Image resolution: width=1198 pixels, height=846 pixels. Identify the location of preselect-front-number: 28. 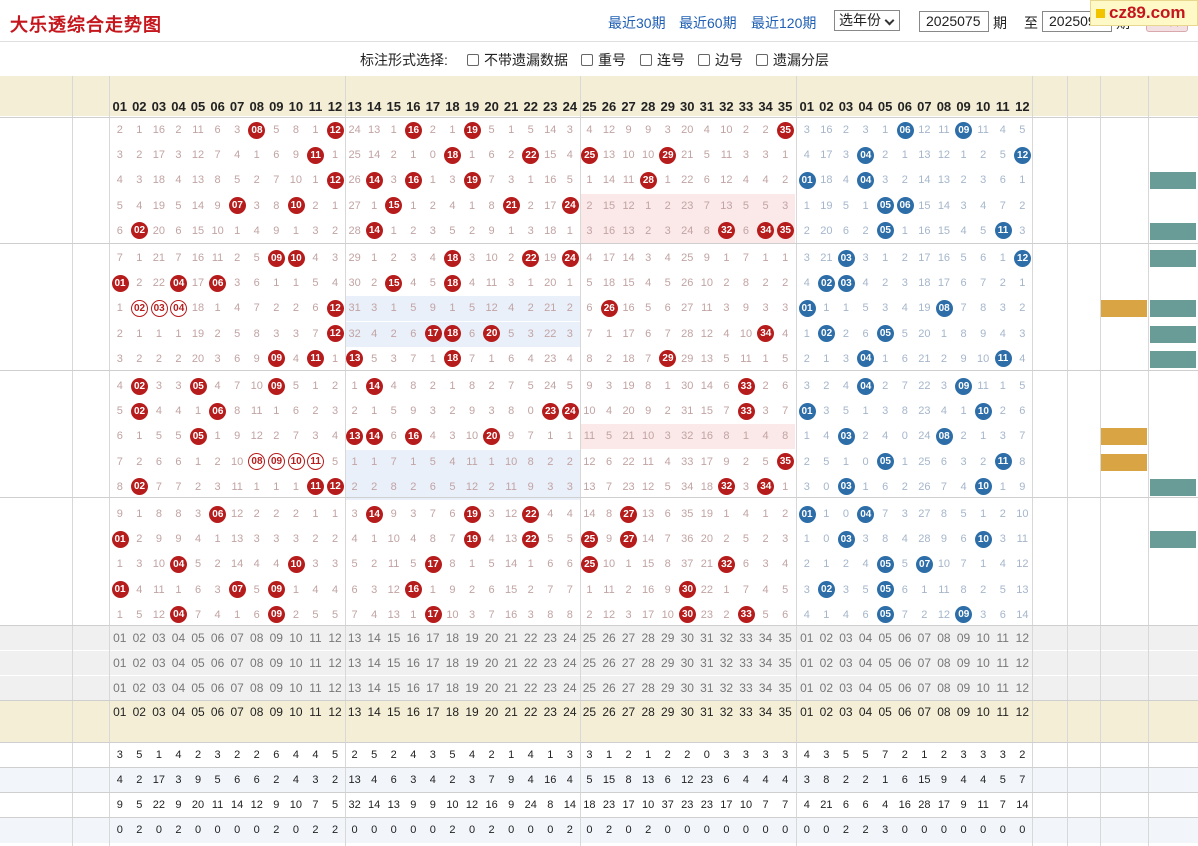
(648, 638).